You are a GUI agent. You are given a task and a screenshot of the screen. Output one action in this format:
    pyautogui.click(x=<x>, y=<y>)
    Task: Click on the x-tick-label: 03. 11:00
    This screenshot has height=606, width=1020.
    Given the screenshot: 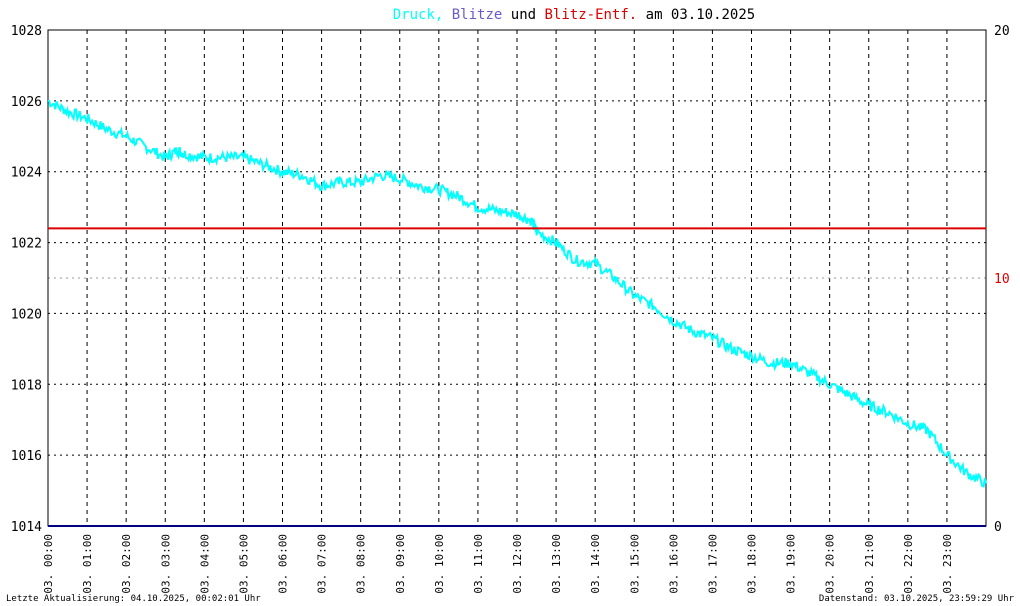 What is the action you would take?
    pyautogui.click(x=478, y=564)
    